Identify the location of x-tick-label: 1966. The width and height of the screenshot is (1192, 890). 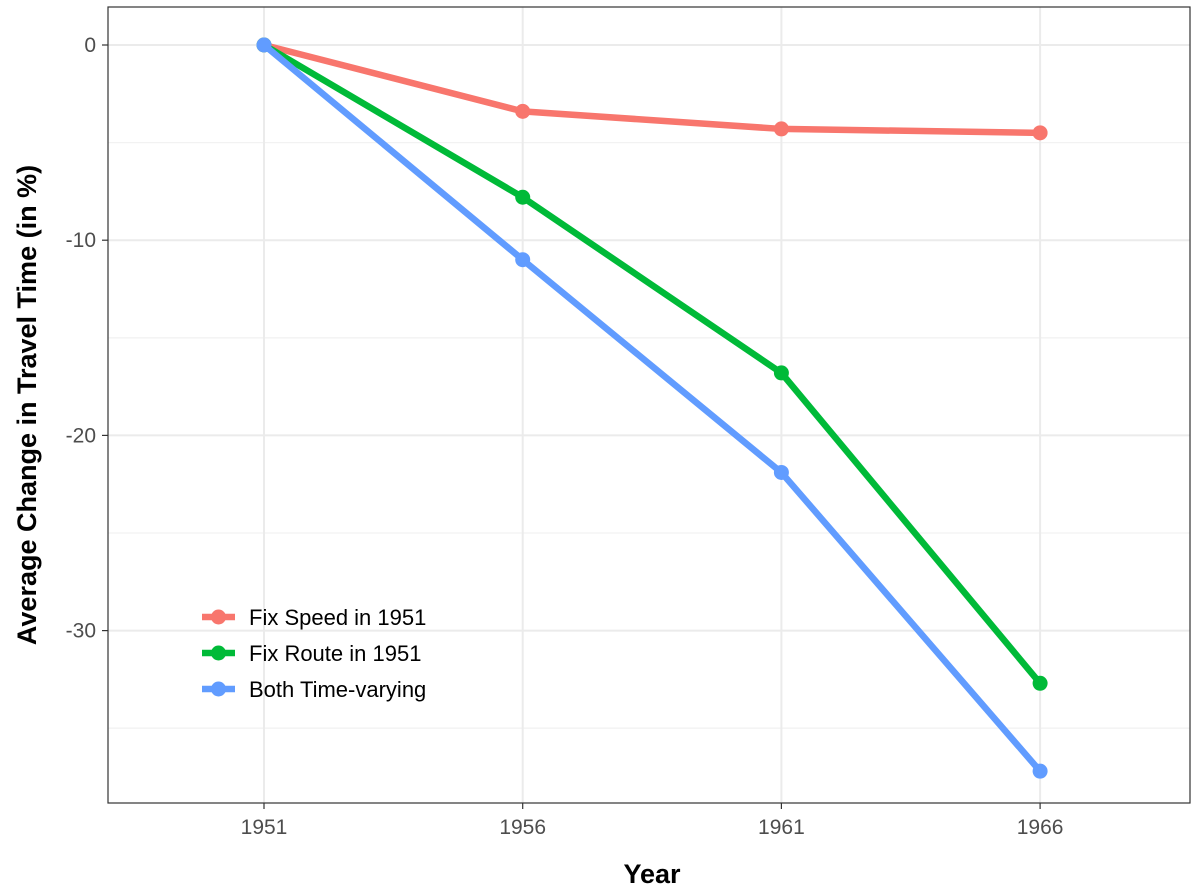
(1040, 827).